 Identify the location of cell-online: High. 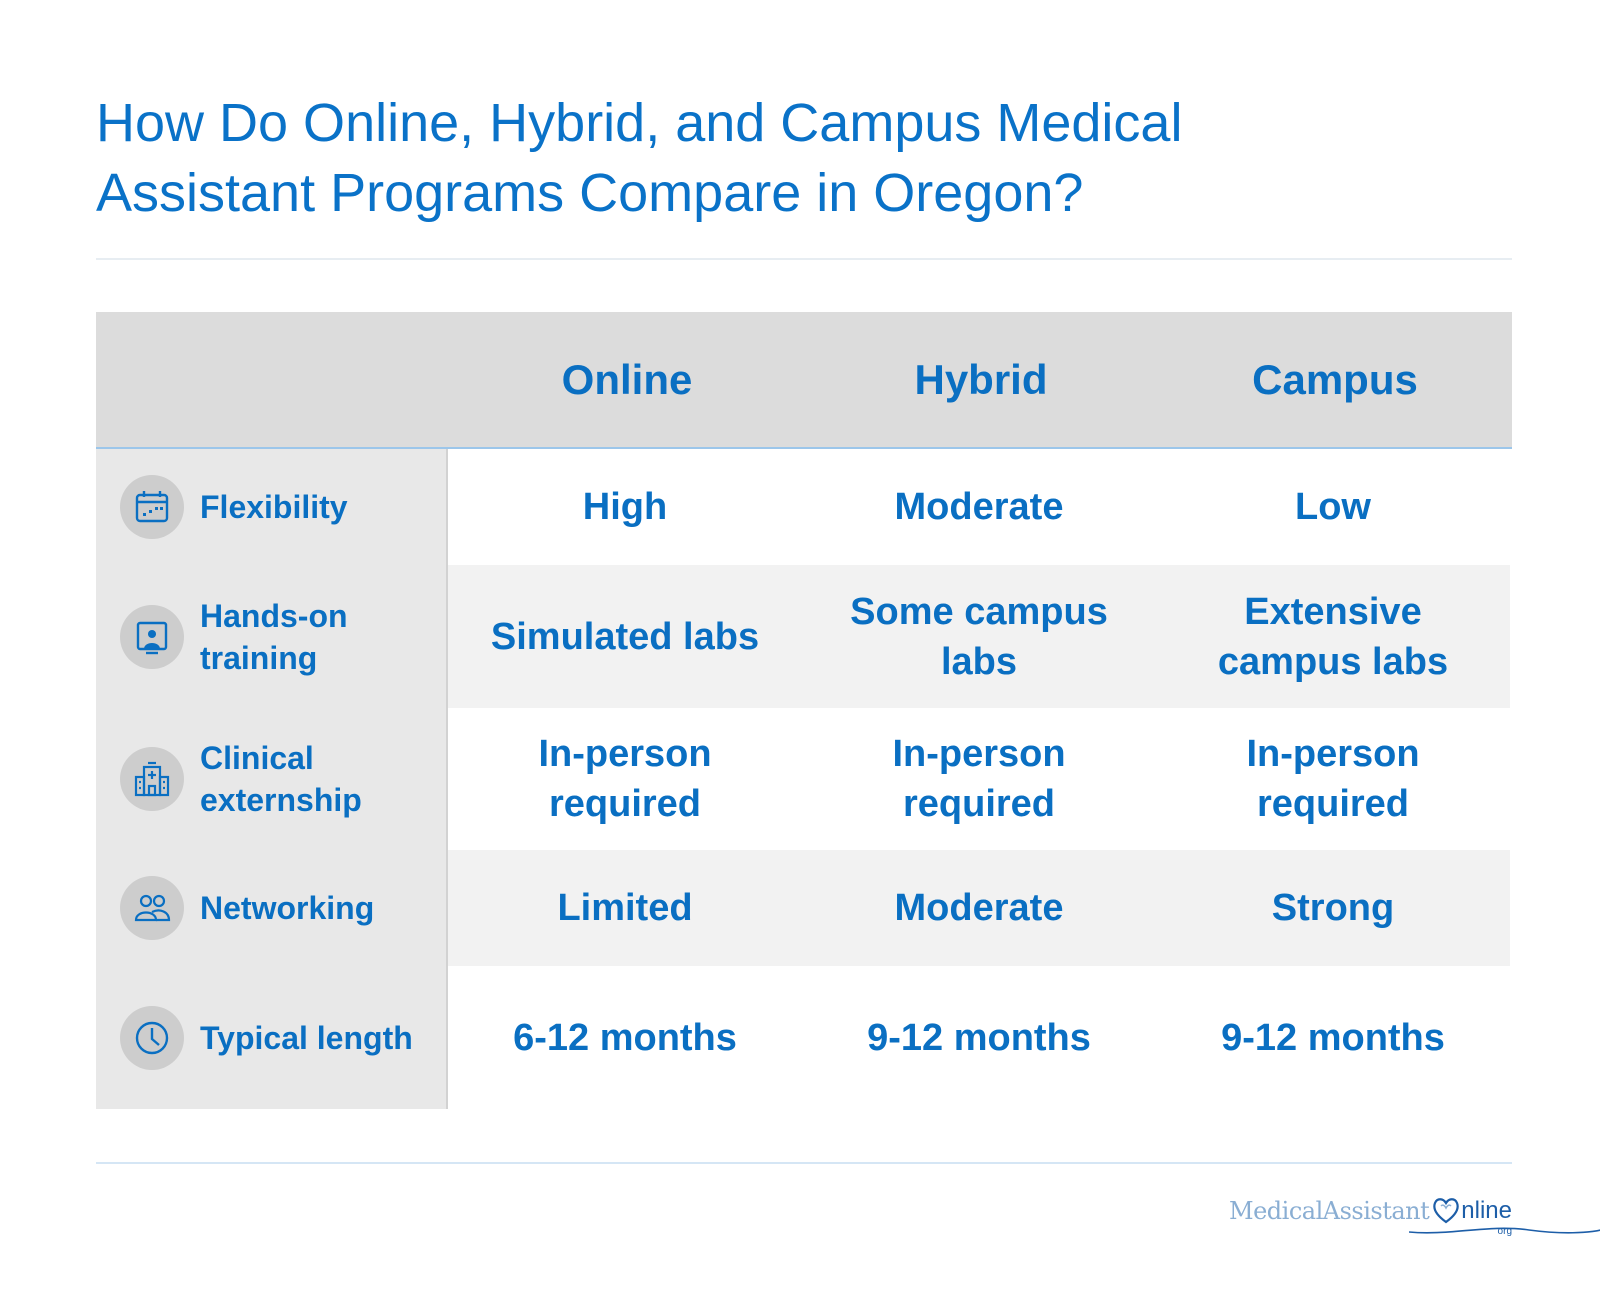
(625, 507).